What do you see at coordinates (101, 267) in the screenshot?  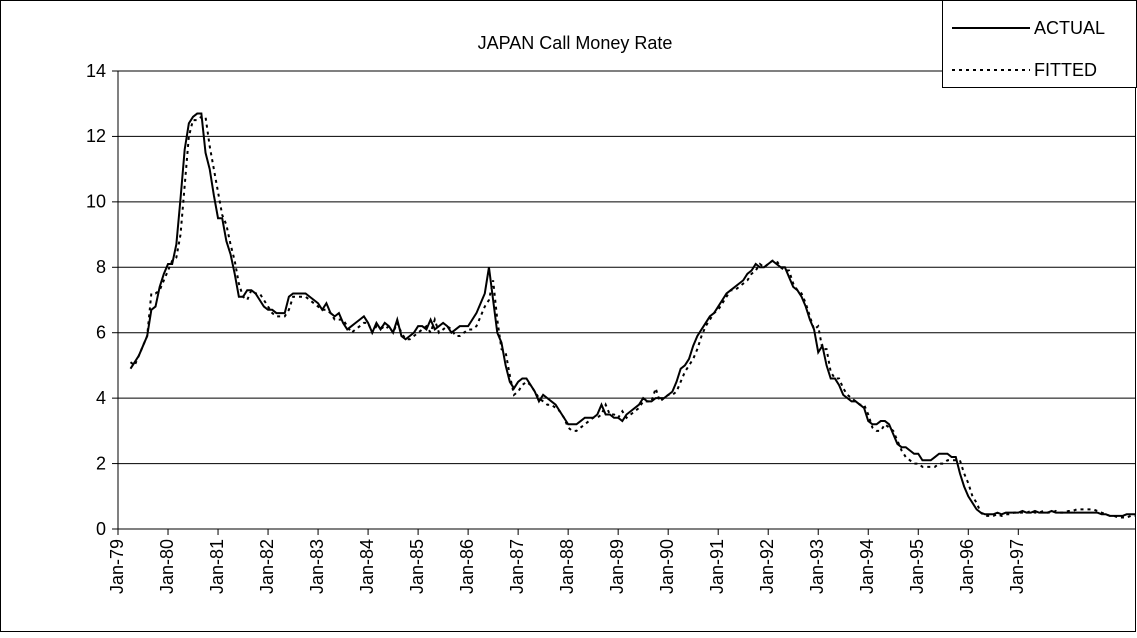 I see `y-tick-label: 8` at bounding box center [101, 267].